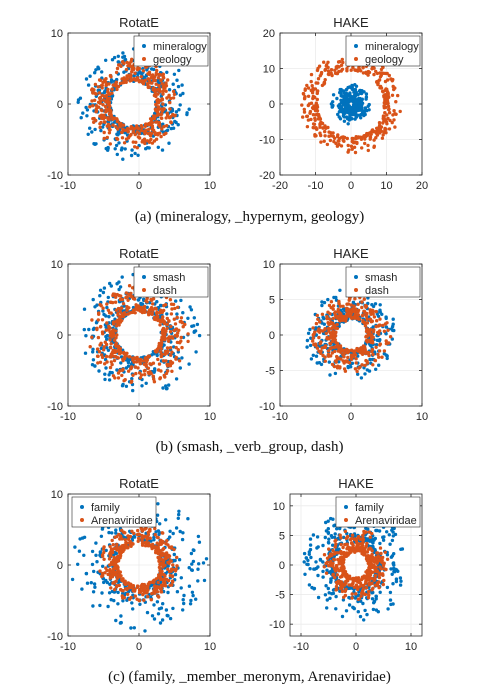 The height and width of the screenshot is (697, 499). I want to click on legend-label: mineralogy, so click(392, 47).